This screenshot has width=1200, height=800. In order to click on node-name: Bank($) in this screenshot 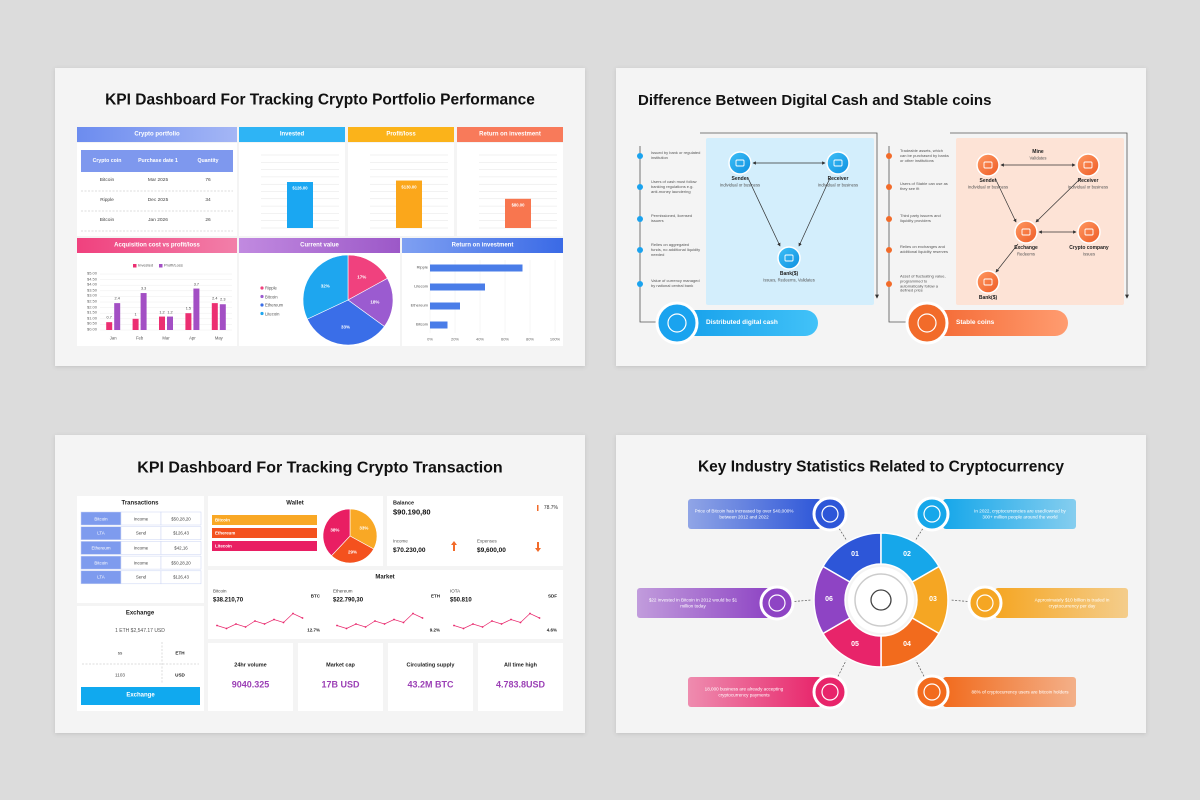, I will do `click(789, 274)`.